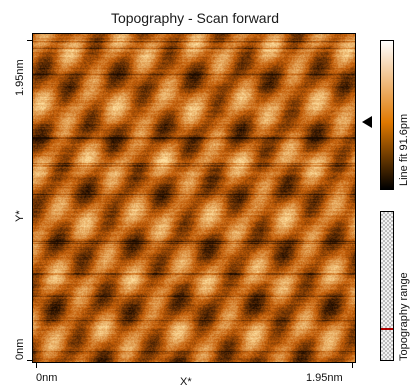 This screenshot has height=391, width=416. What do you see at coordinates (387, 329) in the screenshot?
I see `range-marker` at bounding box center [387, 329].